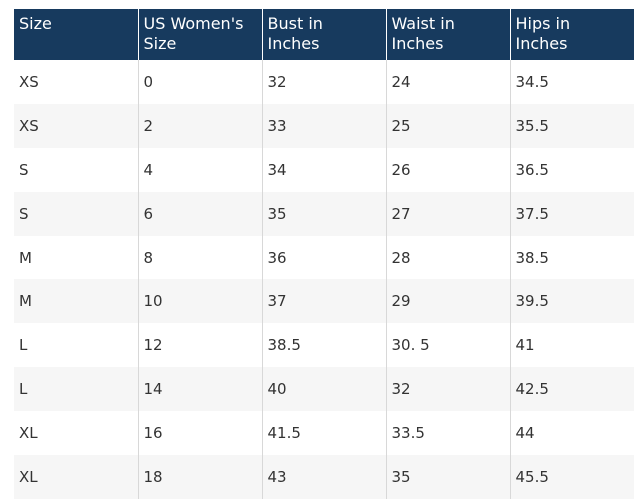 The width and height of the screenshot is (638, 499). I want to click on table-row: M 10 37 29 39.5, so click(324, 301).